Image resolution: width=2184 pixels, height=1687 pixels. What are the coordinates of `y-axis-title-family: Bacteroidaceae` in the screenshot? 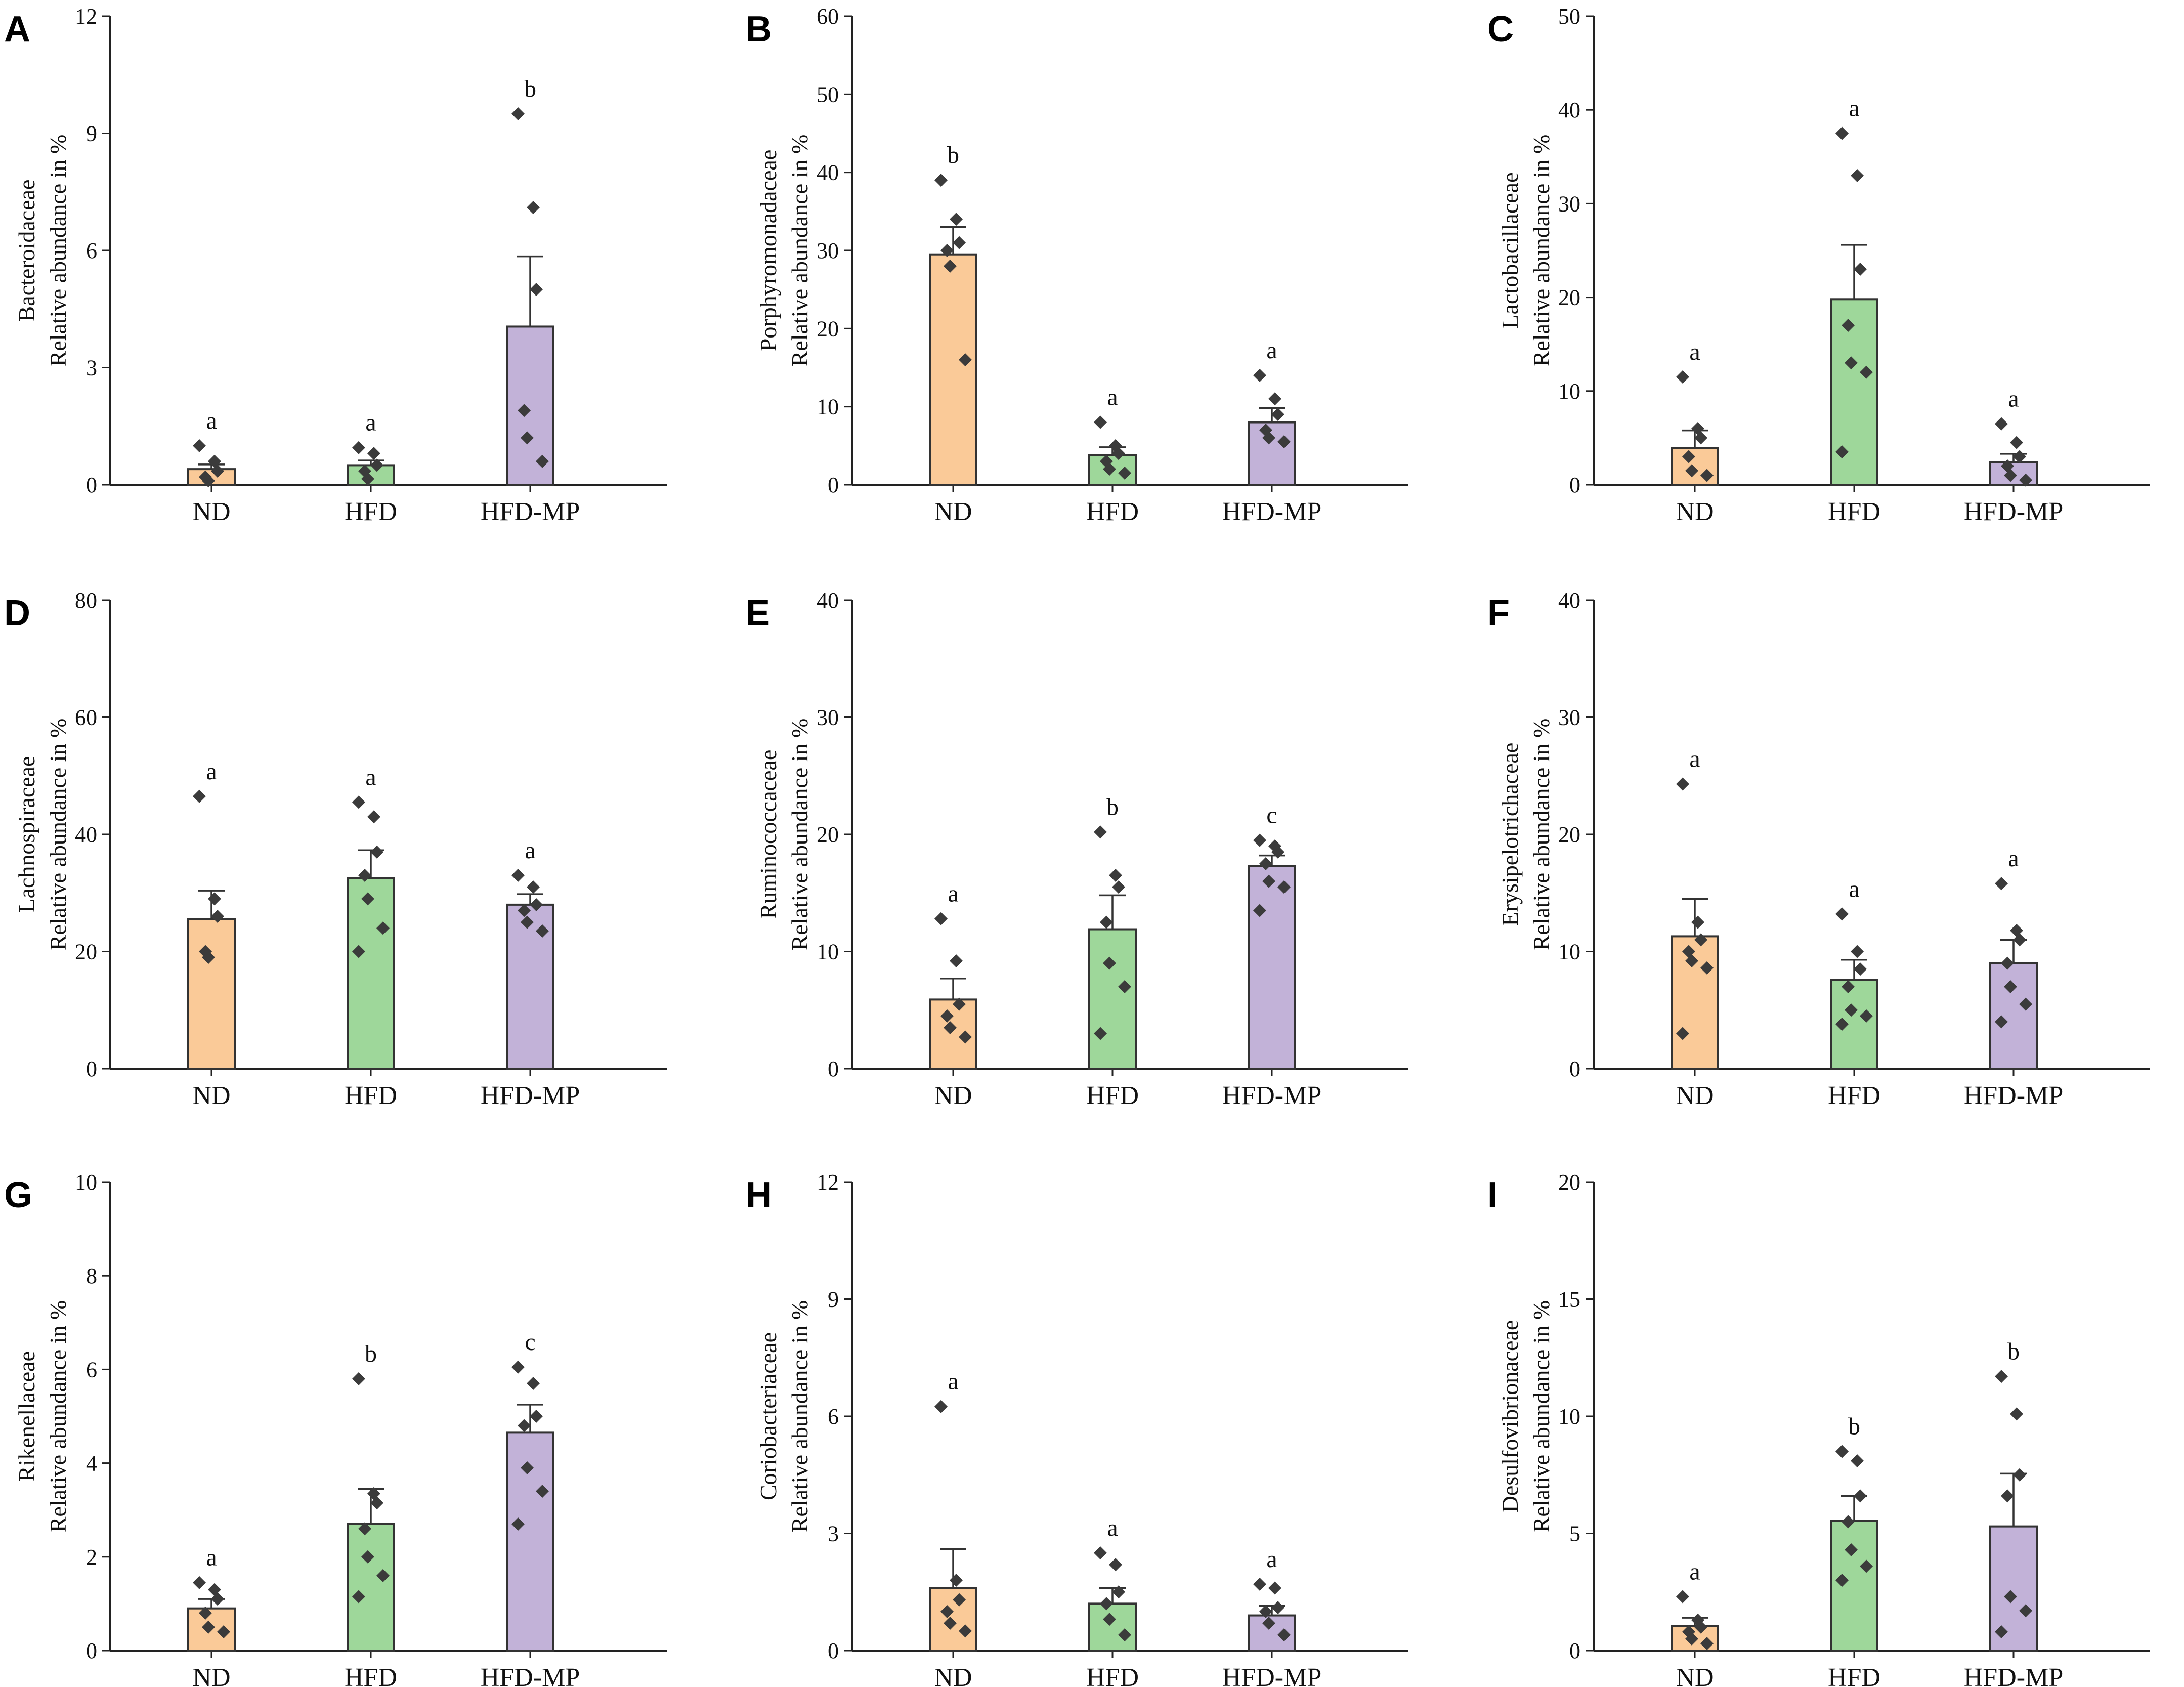 It's located at (27, 251).